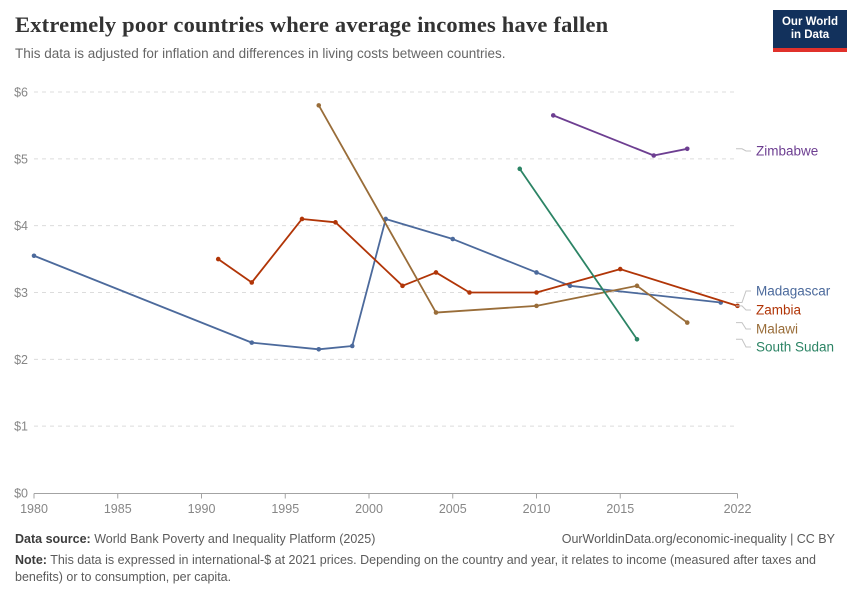 The width and height of the screenshot is (850, 600). I want to click on note-label: Note:, so click(31, 560).